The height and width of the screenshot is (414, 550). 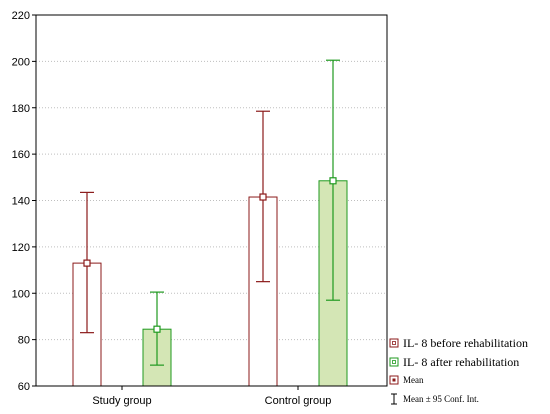 What do you see at coordinates (21, 202) in the screenshot?
I see `y-tick-label: 140` at bounding box center [21, 202].